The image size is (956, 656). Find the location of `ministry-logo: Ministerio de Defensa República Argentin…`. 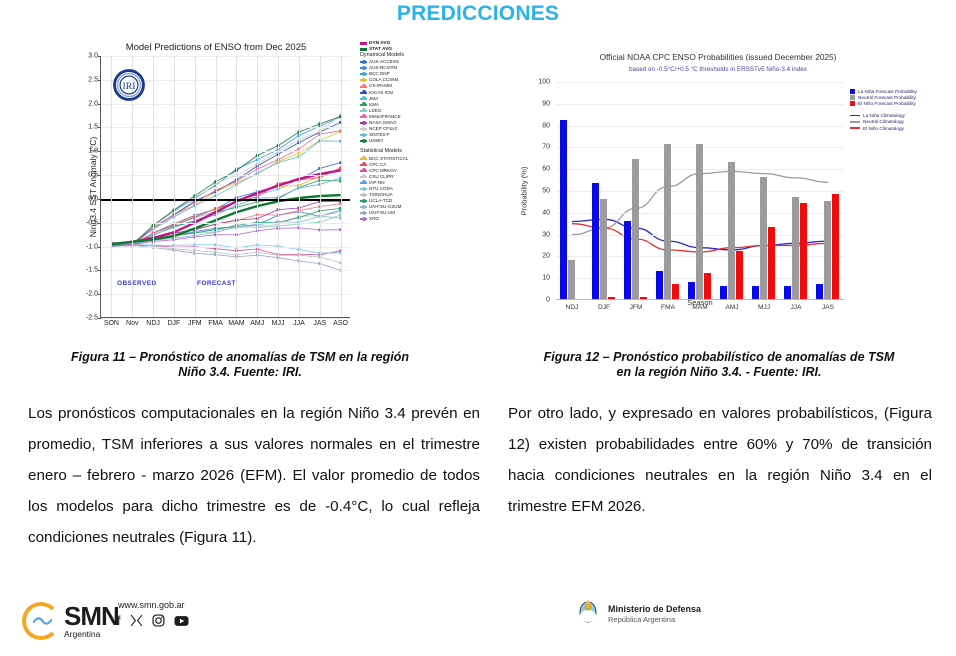

ministry-logo: Ministerio de Defensa República Argentin… is located at coordinates (638, 614).